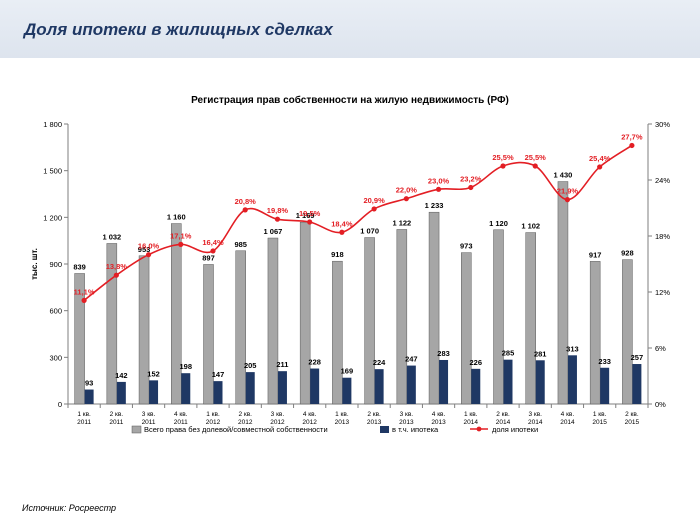 The width and height of the screenshot is (700, 525). I want to click on total-bar-label: 1 067, so click(273, 231).